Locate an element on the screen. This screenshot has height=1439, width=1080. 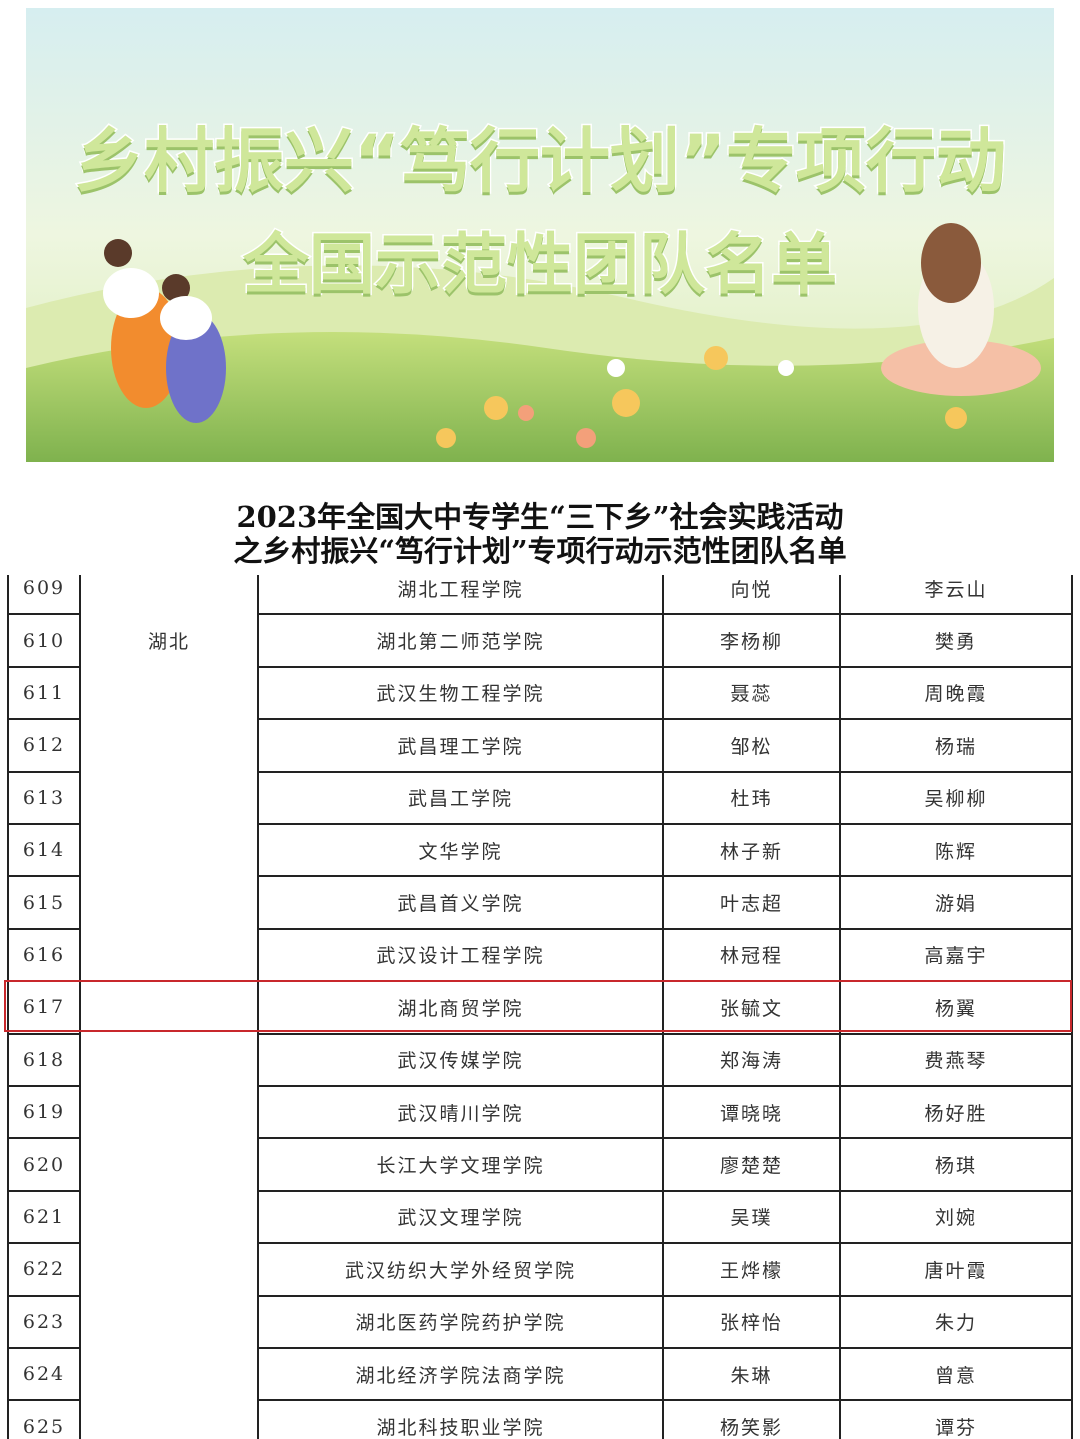
table-cell: 武汉传媒学院 is located at coordinates (460, 1061).